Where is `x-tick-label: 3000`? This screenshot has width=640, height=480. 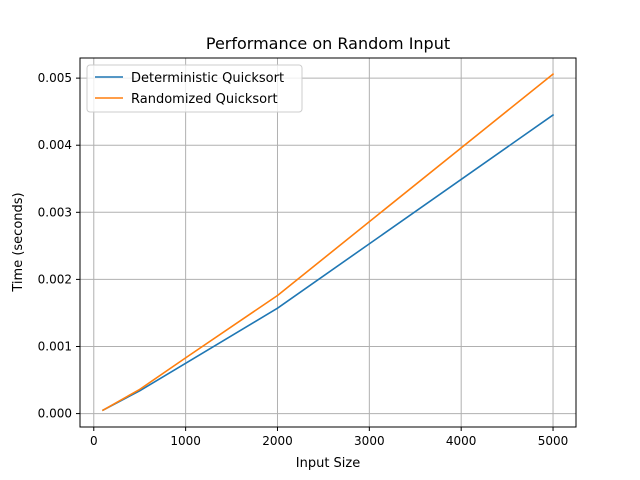 x-tick-label: 3000 is located at coordinates (369, 441).